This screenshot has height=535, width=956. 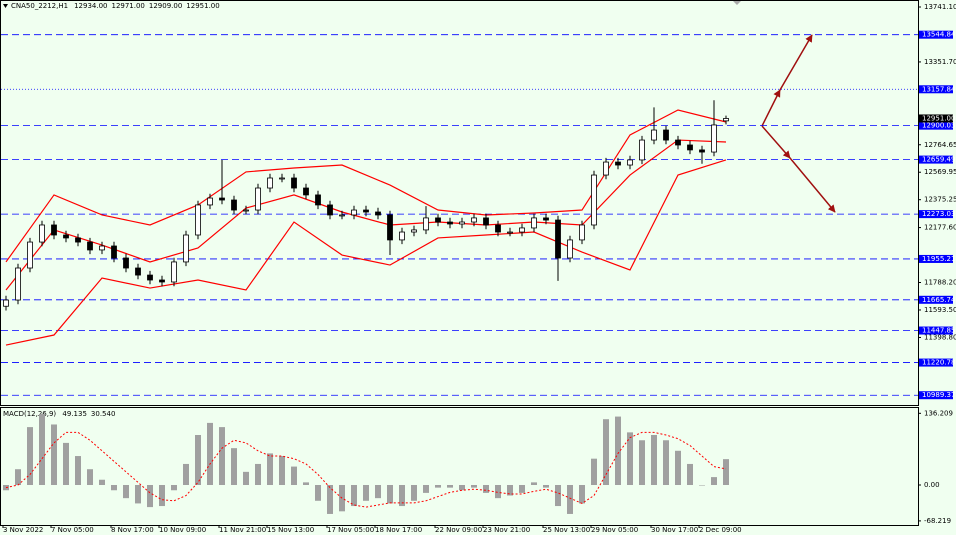 What do you see at coordinates (940, 200) in the screenshot?
I see `y-tick-label: 12375.25` at bounding box center [940, 200].